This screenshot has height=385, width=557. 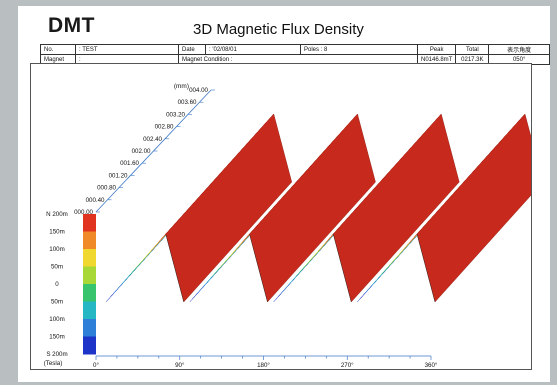 I want to click on date-value: : '02/08/01, so click(x=253, y=49).